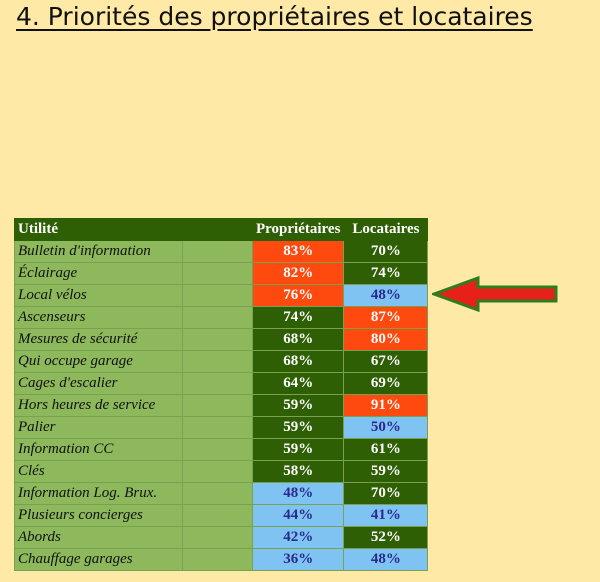 This screenshot has width=600, height=582. Describe the element at coordinates (386, 339) in the screenshot. I see `tenants-value: 80%` at that location.